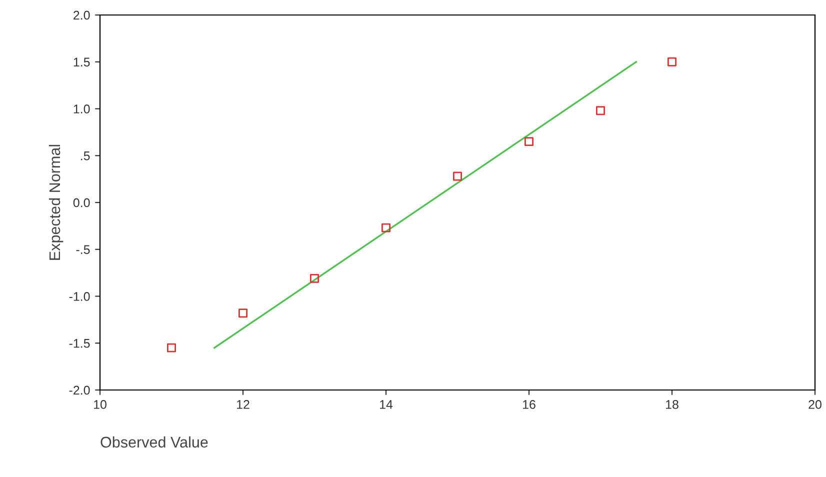 This screenshot has width=826, height=477. Describe the element at coordinates (386, 404) in the screenshot. I see `x-tick-label: 14` at that location.